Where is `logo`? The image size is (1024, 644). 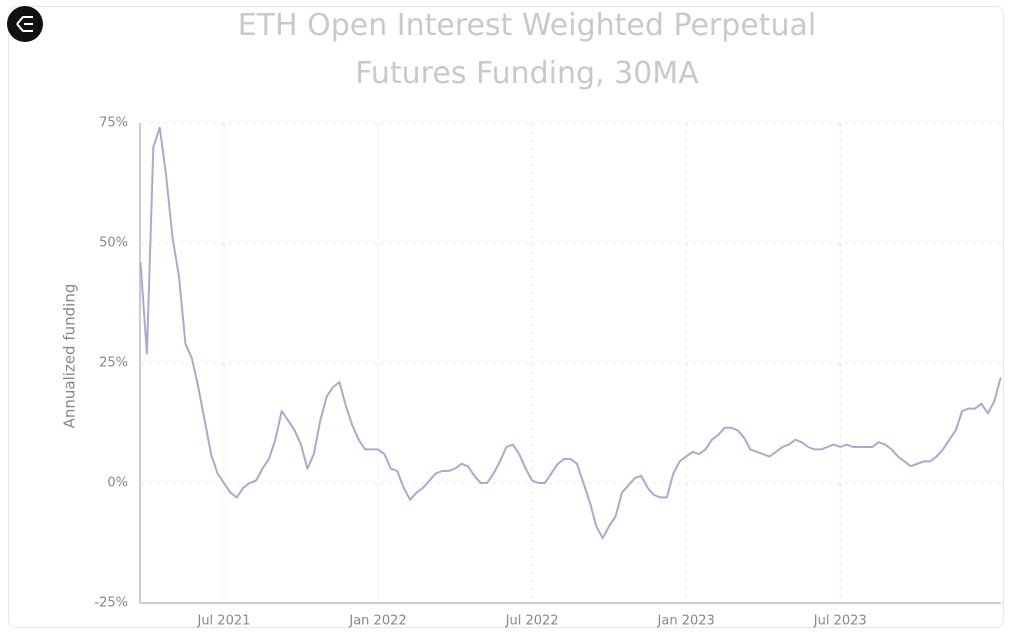
logo is located at coordinates (25, 24).